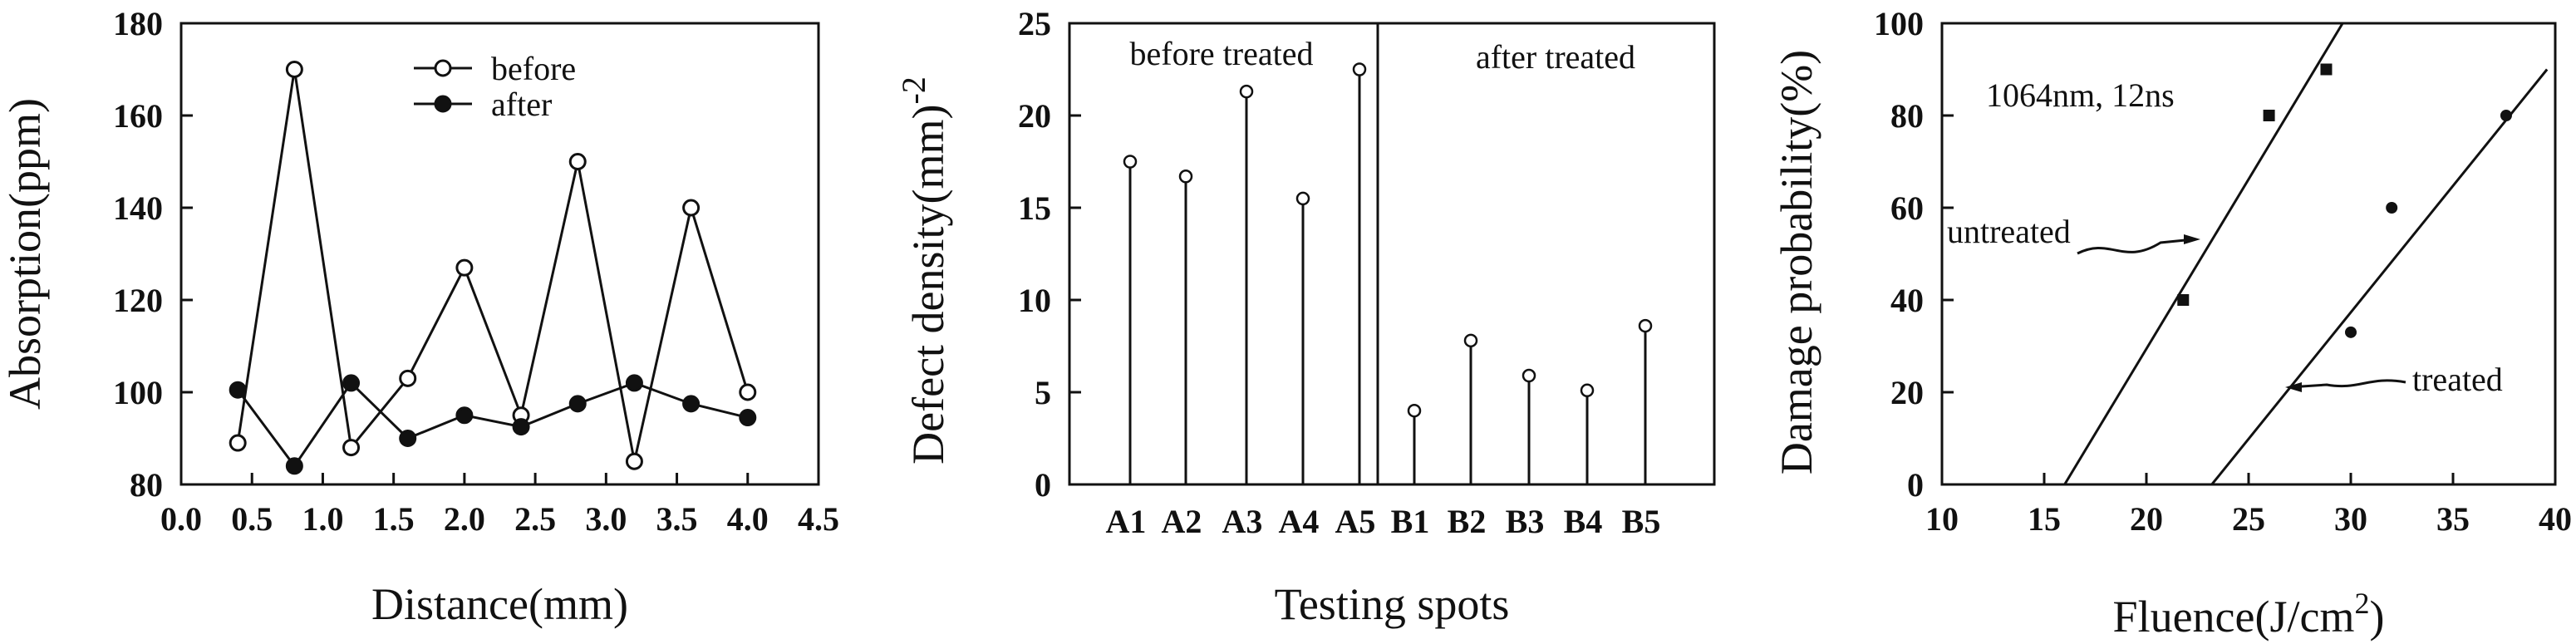 Image resolution: width=2576 pixels, height=644 pixels. Describe the element at coordinates (322, 519) in the screenshot. I see `plot1-xtick-label: 1.0` at that location.